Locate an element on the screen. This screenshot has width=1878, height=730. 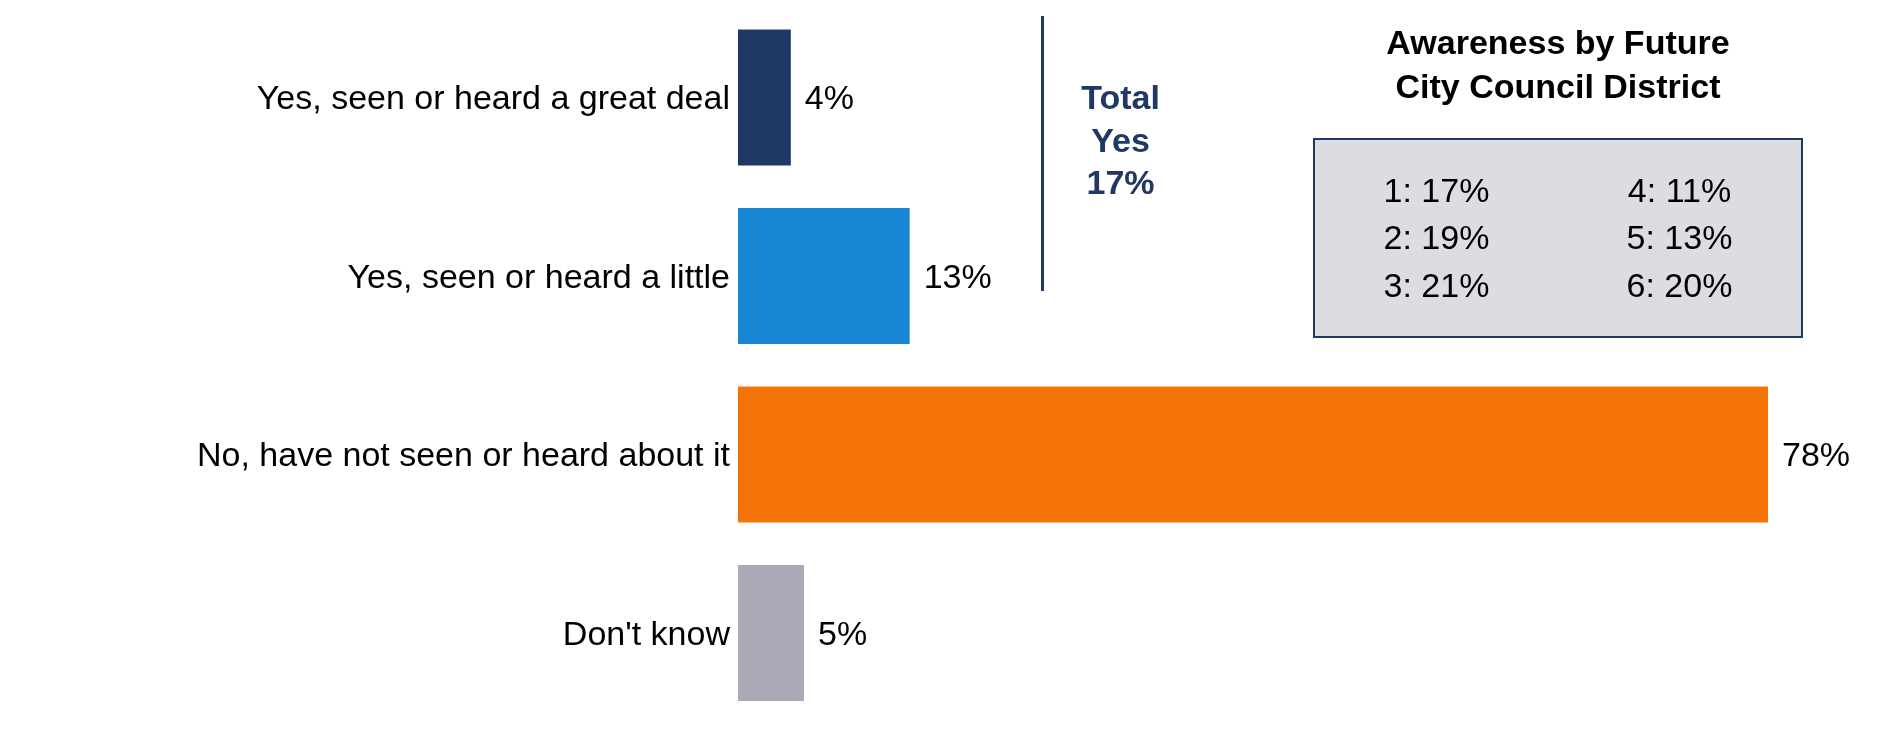
data-label: 4% is located at coordinates (829, 97).